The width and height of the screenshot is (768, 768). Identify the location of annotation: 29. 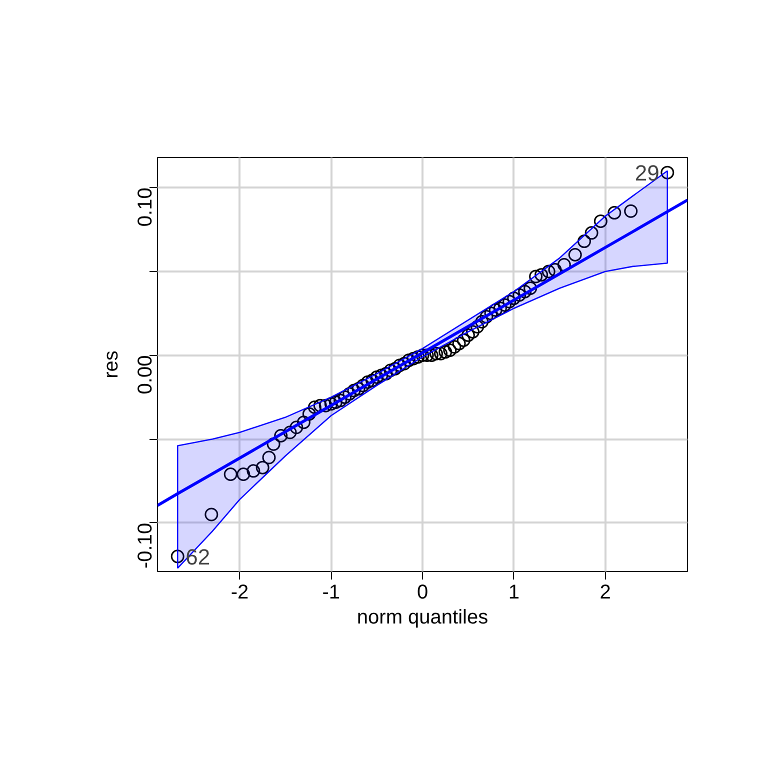
(647, 173).